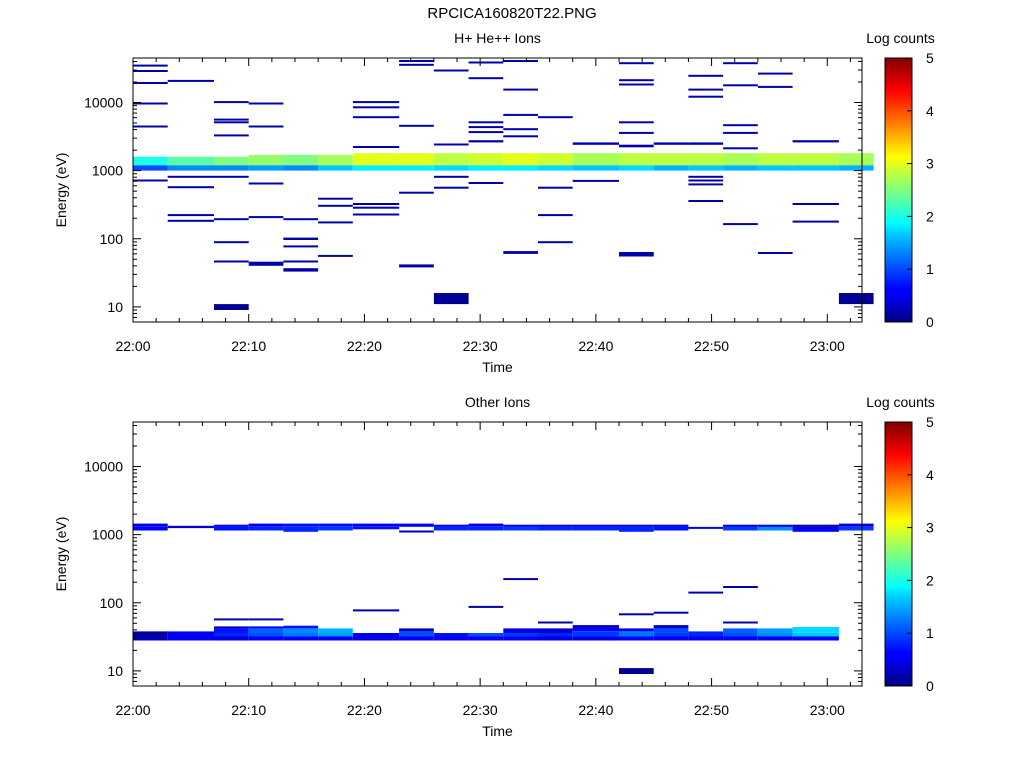 This screenshot has width=1024, height=768. I want to click on x-tick-label: 23:00, so click(827, 346).